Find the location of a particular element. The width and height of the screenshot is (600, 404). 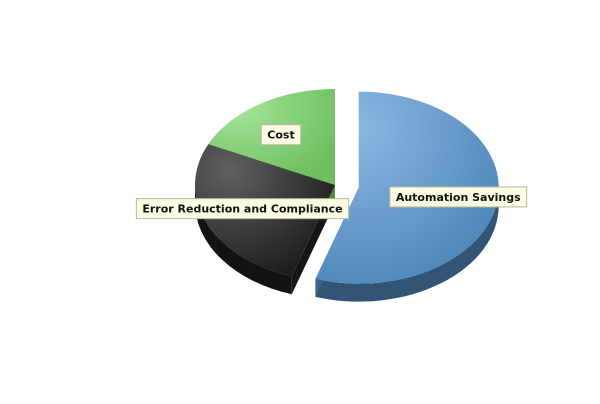

slice-label-automation-savings: Automation Savings is located at coordinates (458, 197).